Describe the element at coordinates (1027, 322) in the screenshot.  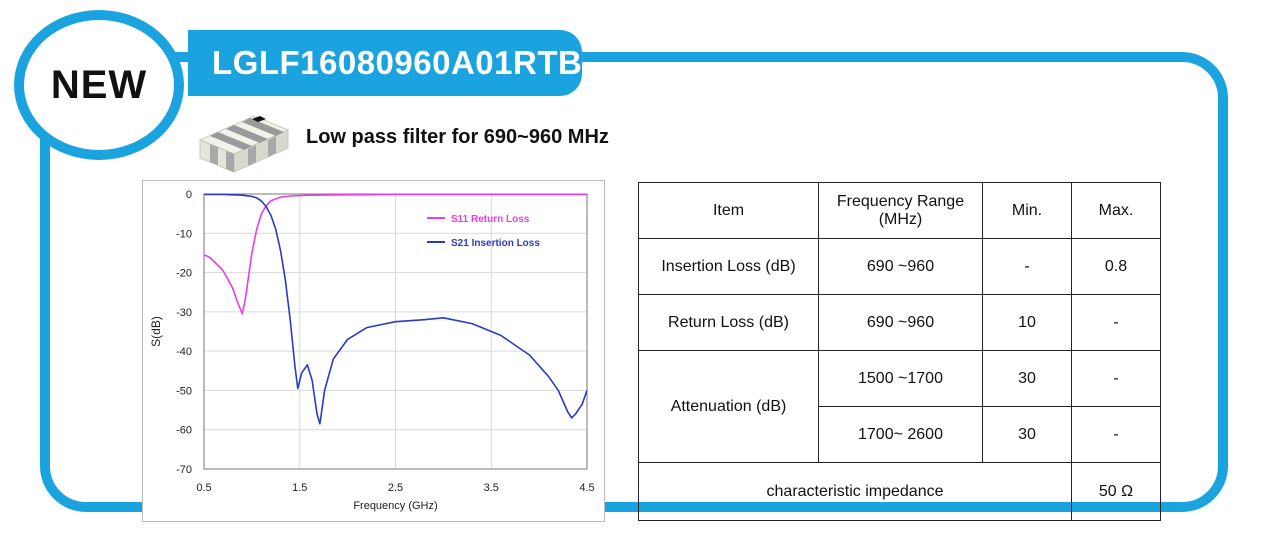
I see `cell-min: 10` at that location.